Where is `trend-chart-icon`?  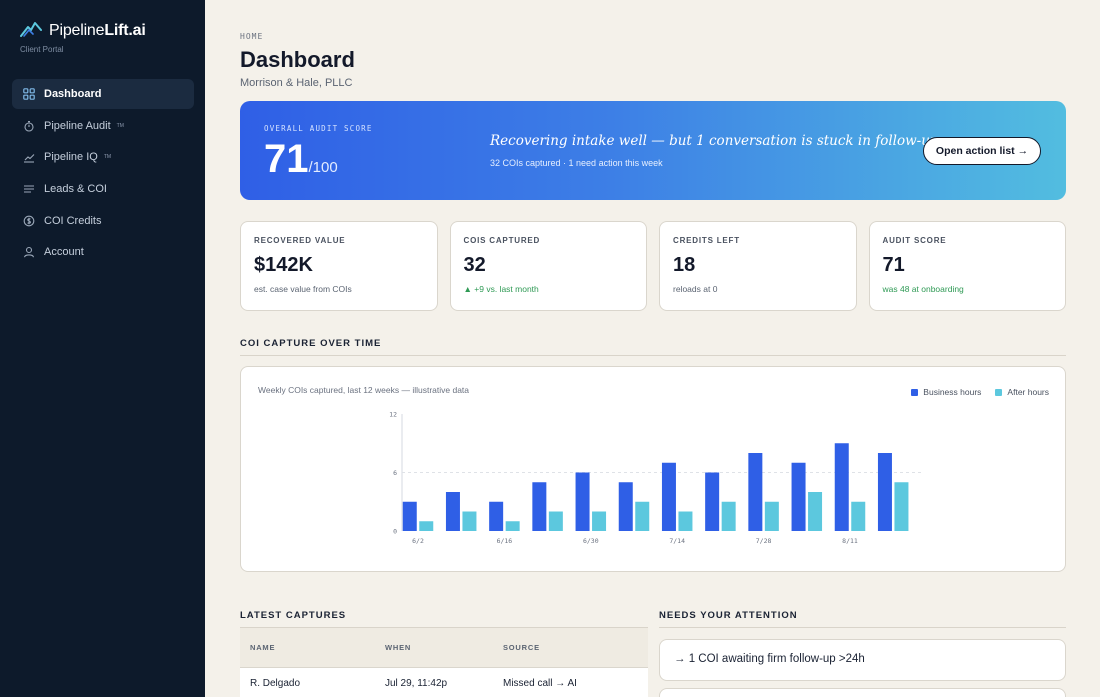 trend-chart-icon is located at coordinates (29, 157).